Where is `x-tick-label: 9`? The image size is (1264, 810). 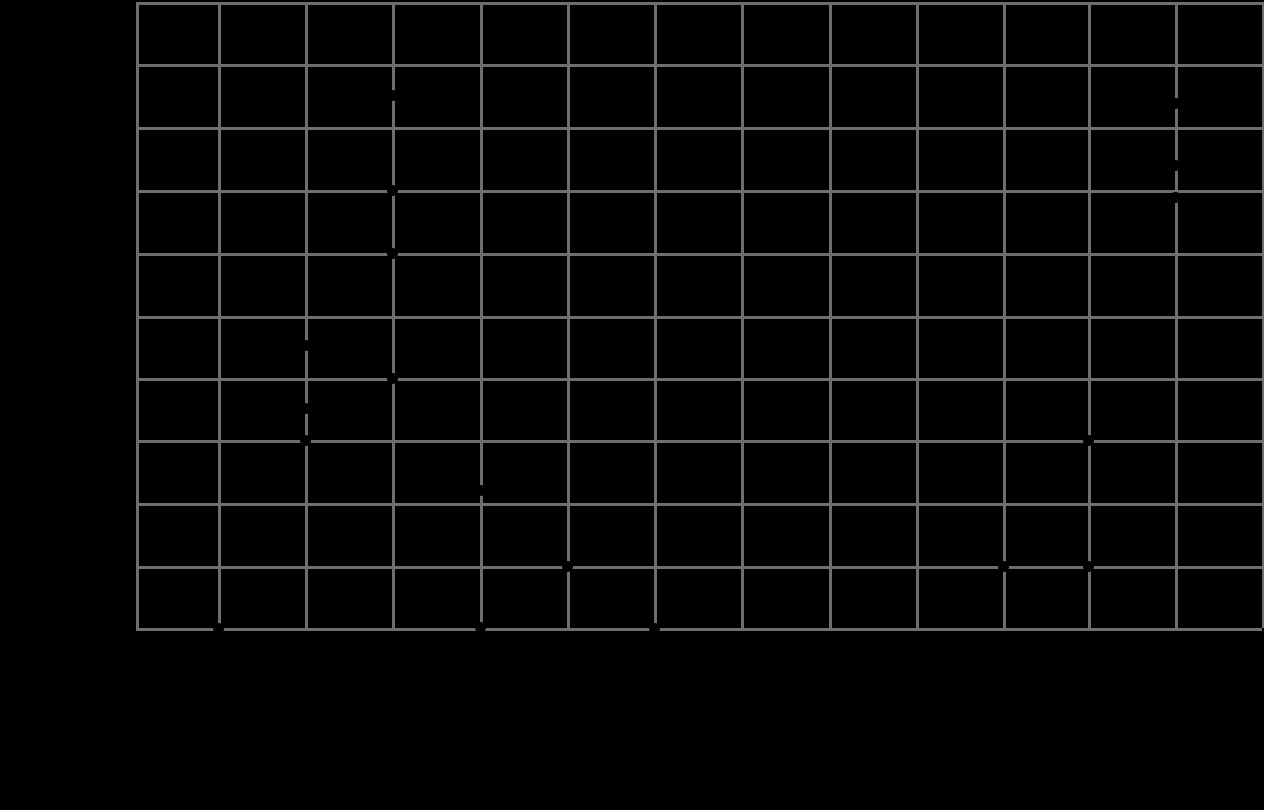
x-tick-label: 9 is located at coordinates (916, 650).